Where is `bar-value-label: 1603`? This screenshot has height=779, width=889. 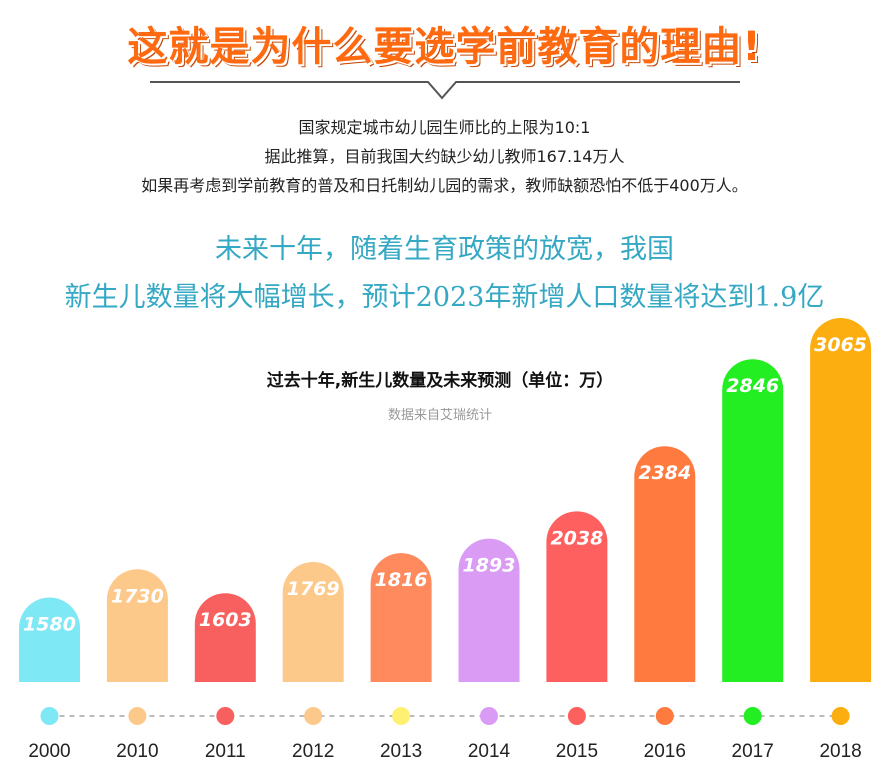
bar-value-label: 1603 is located at coordinates (225, 620).